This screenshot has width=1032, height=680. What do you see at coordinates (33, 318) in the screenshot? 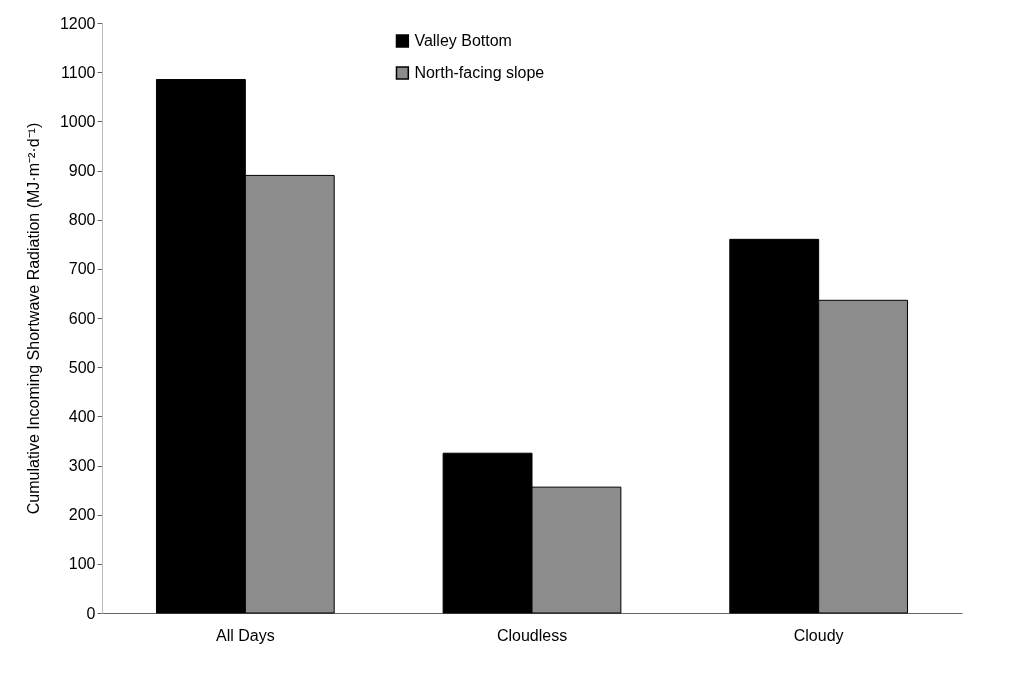
I see `y-axis-title: Cumulative Incoming Shortwave Radiation (MJ·m⁻²·d⁻¹)` at bounding box center [33, 318].